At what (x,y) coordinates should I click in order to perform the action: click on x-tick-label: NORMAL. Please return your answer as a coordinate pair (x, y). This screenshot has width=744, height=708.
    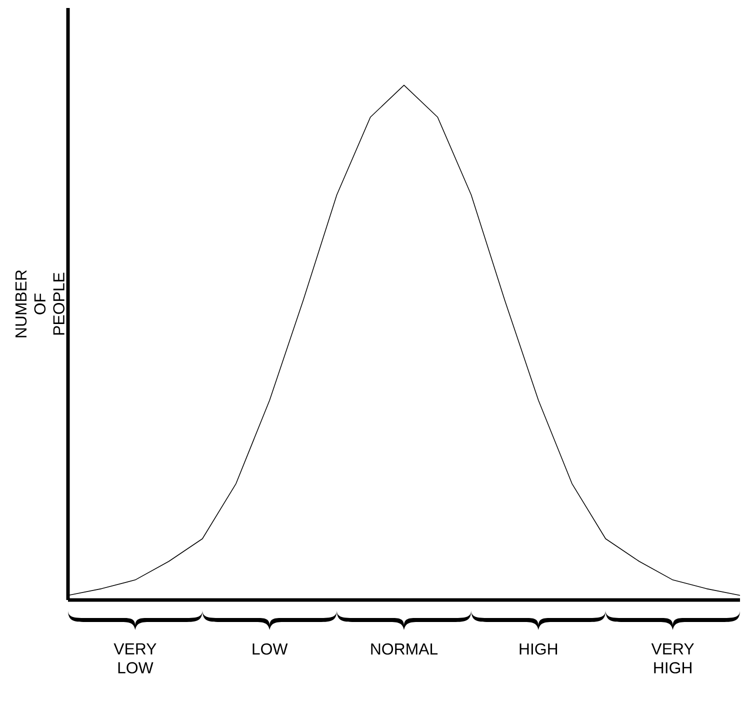
    Looking at the image, I should click on (404, 649).